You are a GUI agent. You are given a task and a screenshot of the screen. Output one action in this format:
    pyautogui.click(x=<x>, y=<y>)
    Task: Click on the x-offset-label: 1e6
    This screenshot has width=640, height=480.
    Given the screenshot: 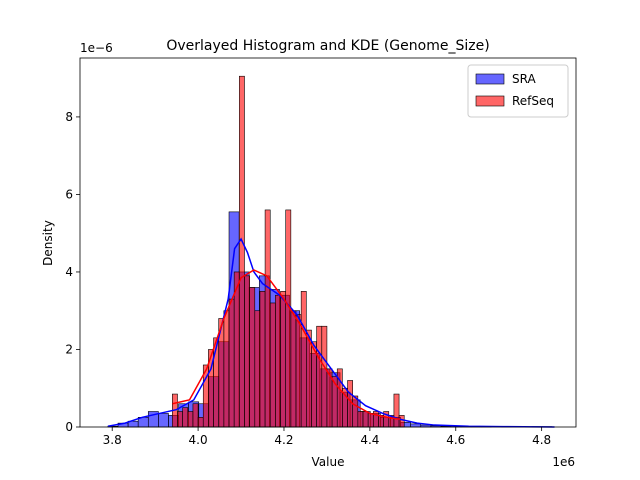 What is the action you would take?
    pyautogui.click(x=563, y=462)
    